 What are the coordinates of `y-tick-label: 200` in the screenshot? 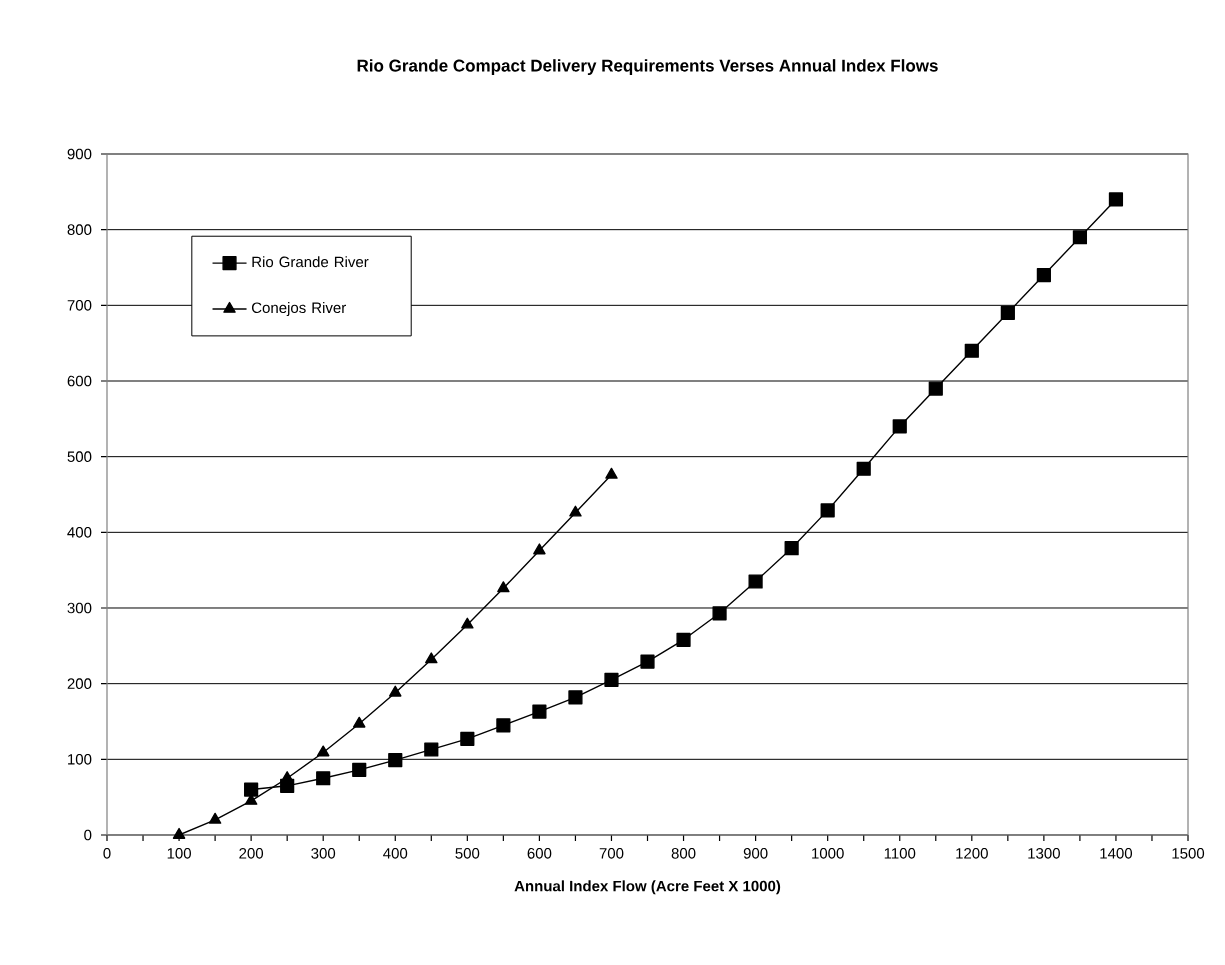 It's located at (79, 683).